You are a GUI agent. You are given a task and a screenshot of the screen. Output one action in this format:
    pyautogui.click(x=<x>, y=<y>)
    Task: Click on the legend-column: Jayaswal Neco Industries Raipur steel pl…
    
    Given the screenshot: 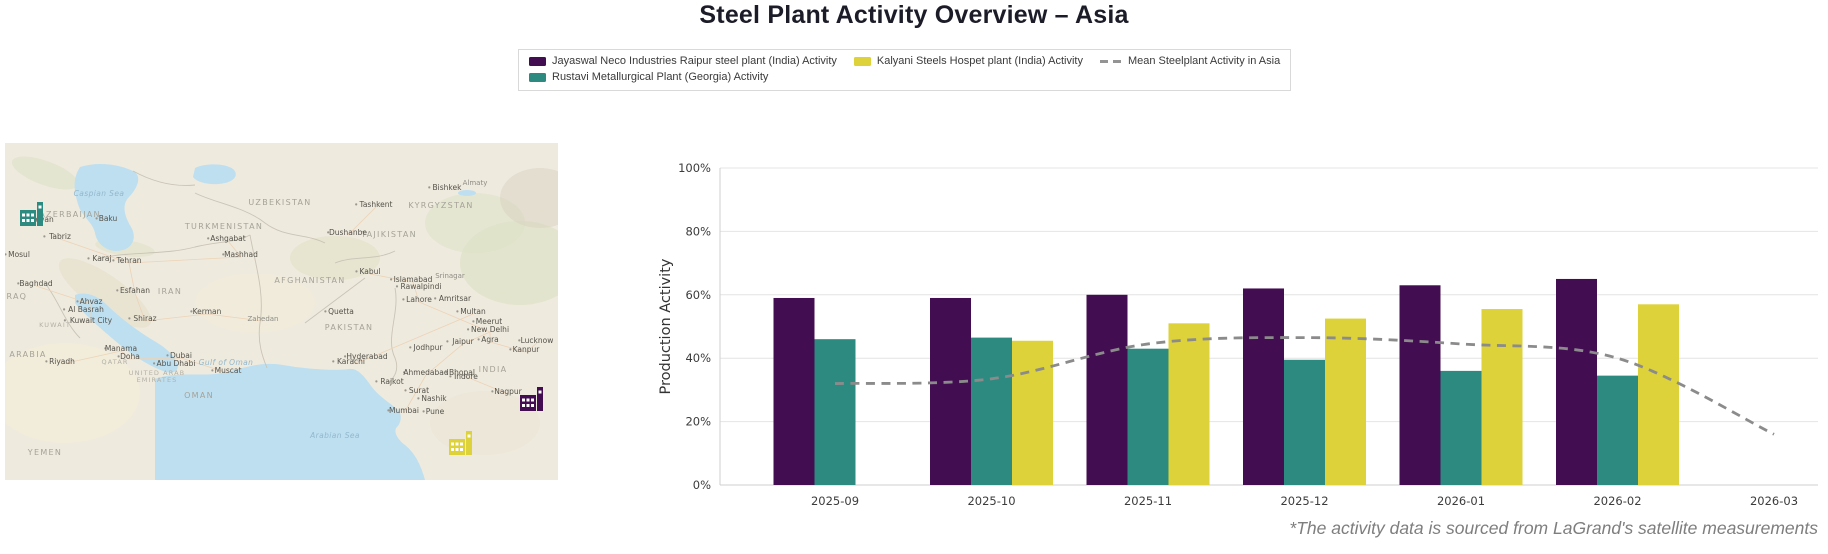 What is the action you would take?
    pyautogui.click(x=683, y=69)
    